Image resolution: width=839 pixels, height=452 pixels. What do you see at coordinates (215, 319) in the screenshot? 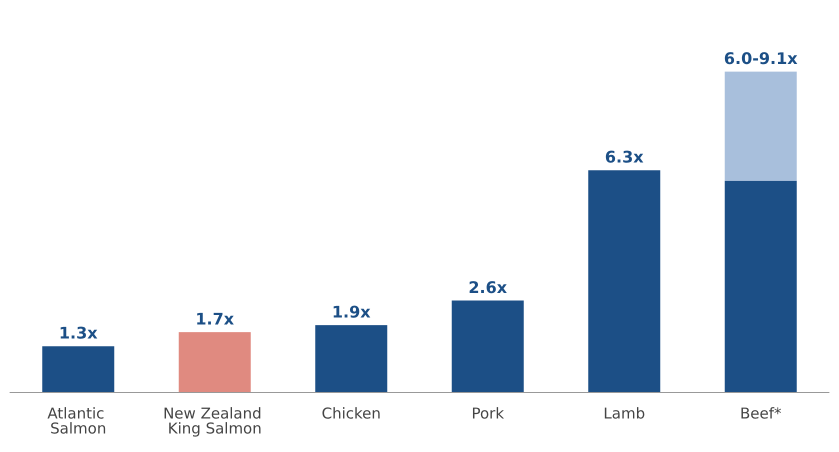
I see `data-label: 1.7x` at bounding box center [215, 319].